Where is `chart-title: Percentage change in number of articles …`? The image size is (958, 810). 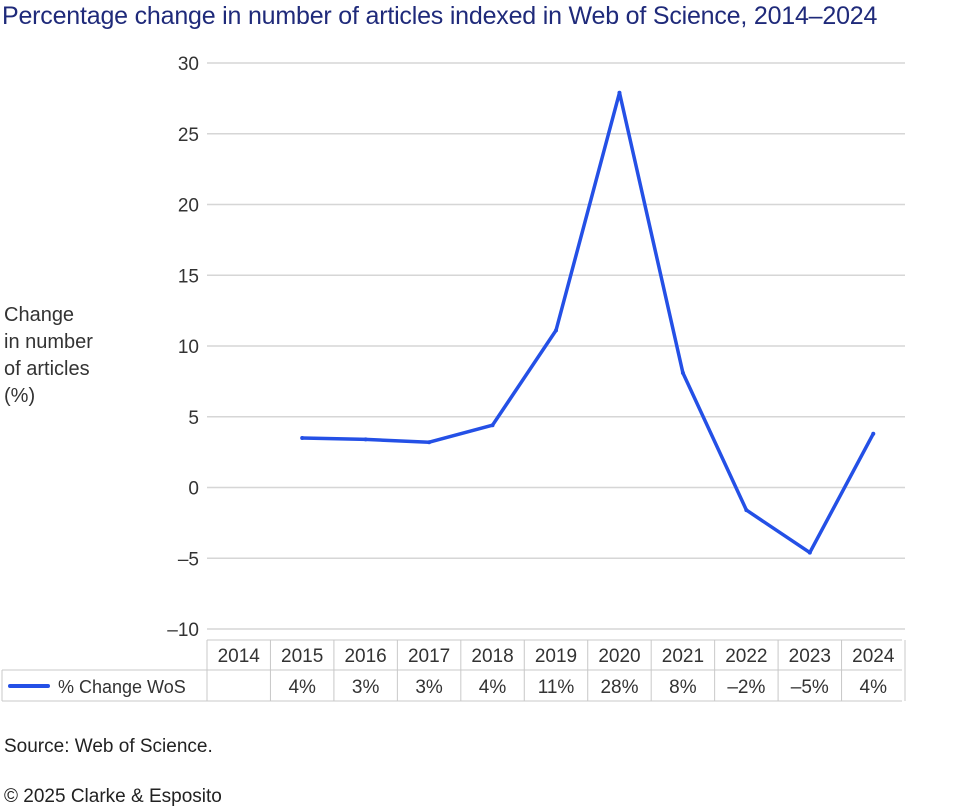
chart-title: Percentage change in number of articles … is located at coordinates (440, 16).